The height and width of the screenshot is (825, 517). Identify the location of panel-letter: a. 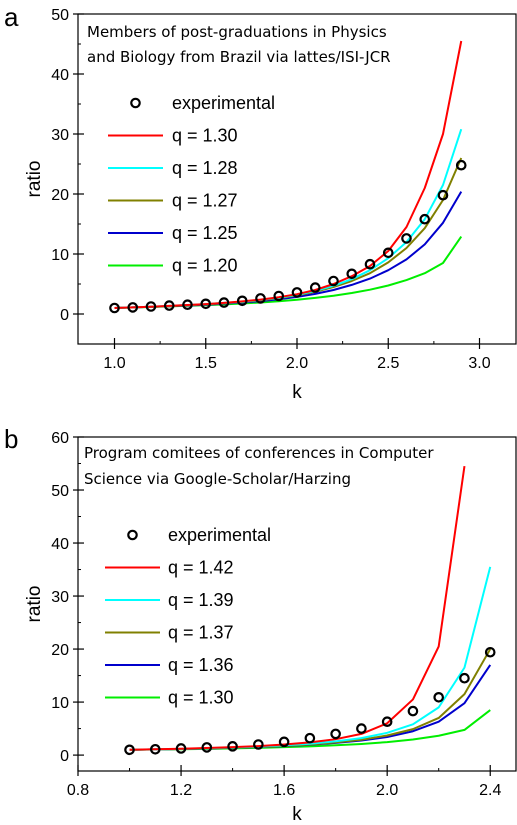
(11, 17).